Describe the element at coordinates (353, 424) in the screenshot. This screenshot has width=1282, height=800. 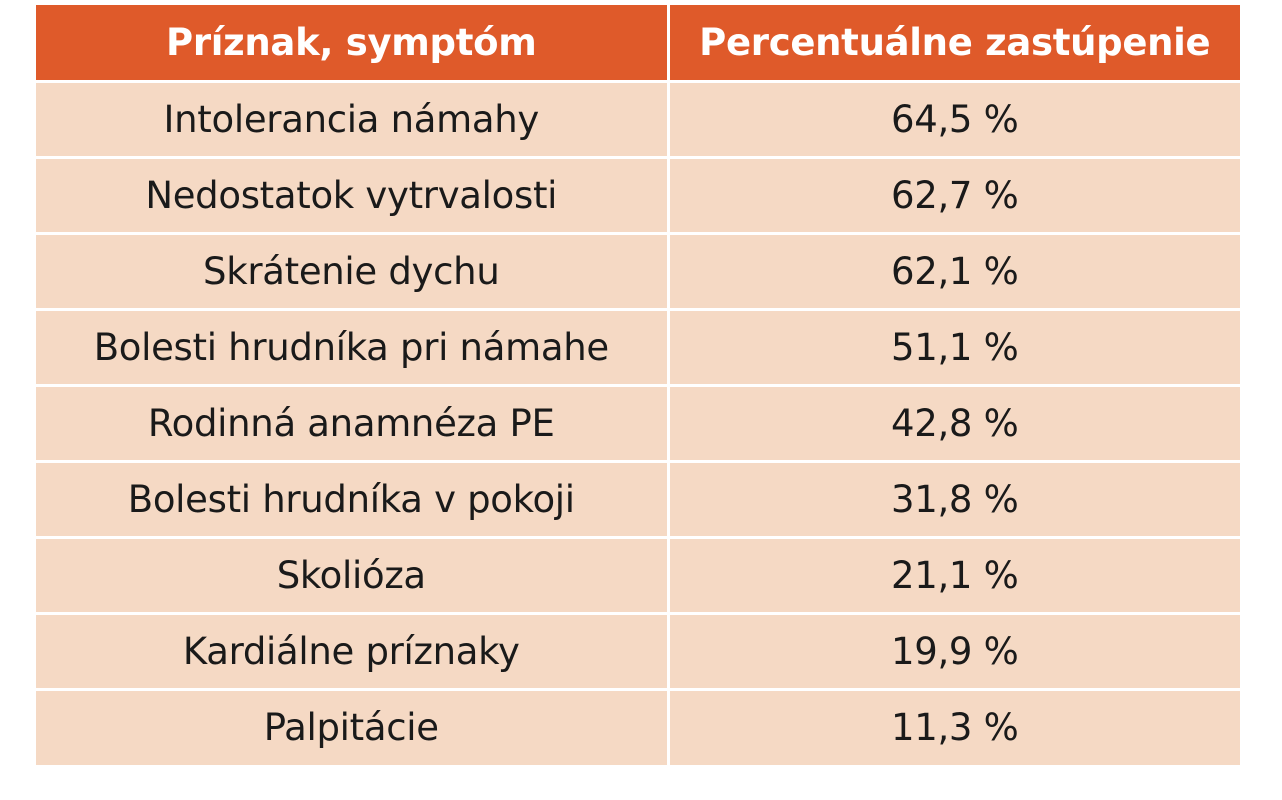
I see `symptom-cell: Rodinná anamnéza PE` at that location.